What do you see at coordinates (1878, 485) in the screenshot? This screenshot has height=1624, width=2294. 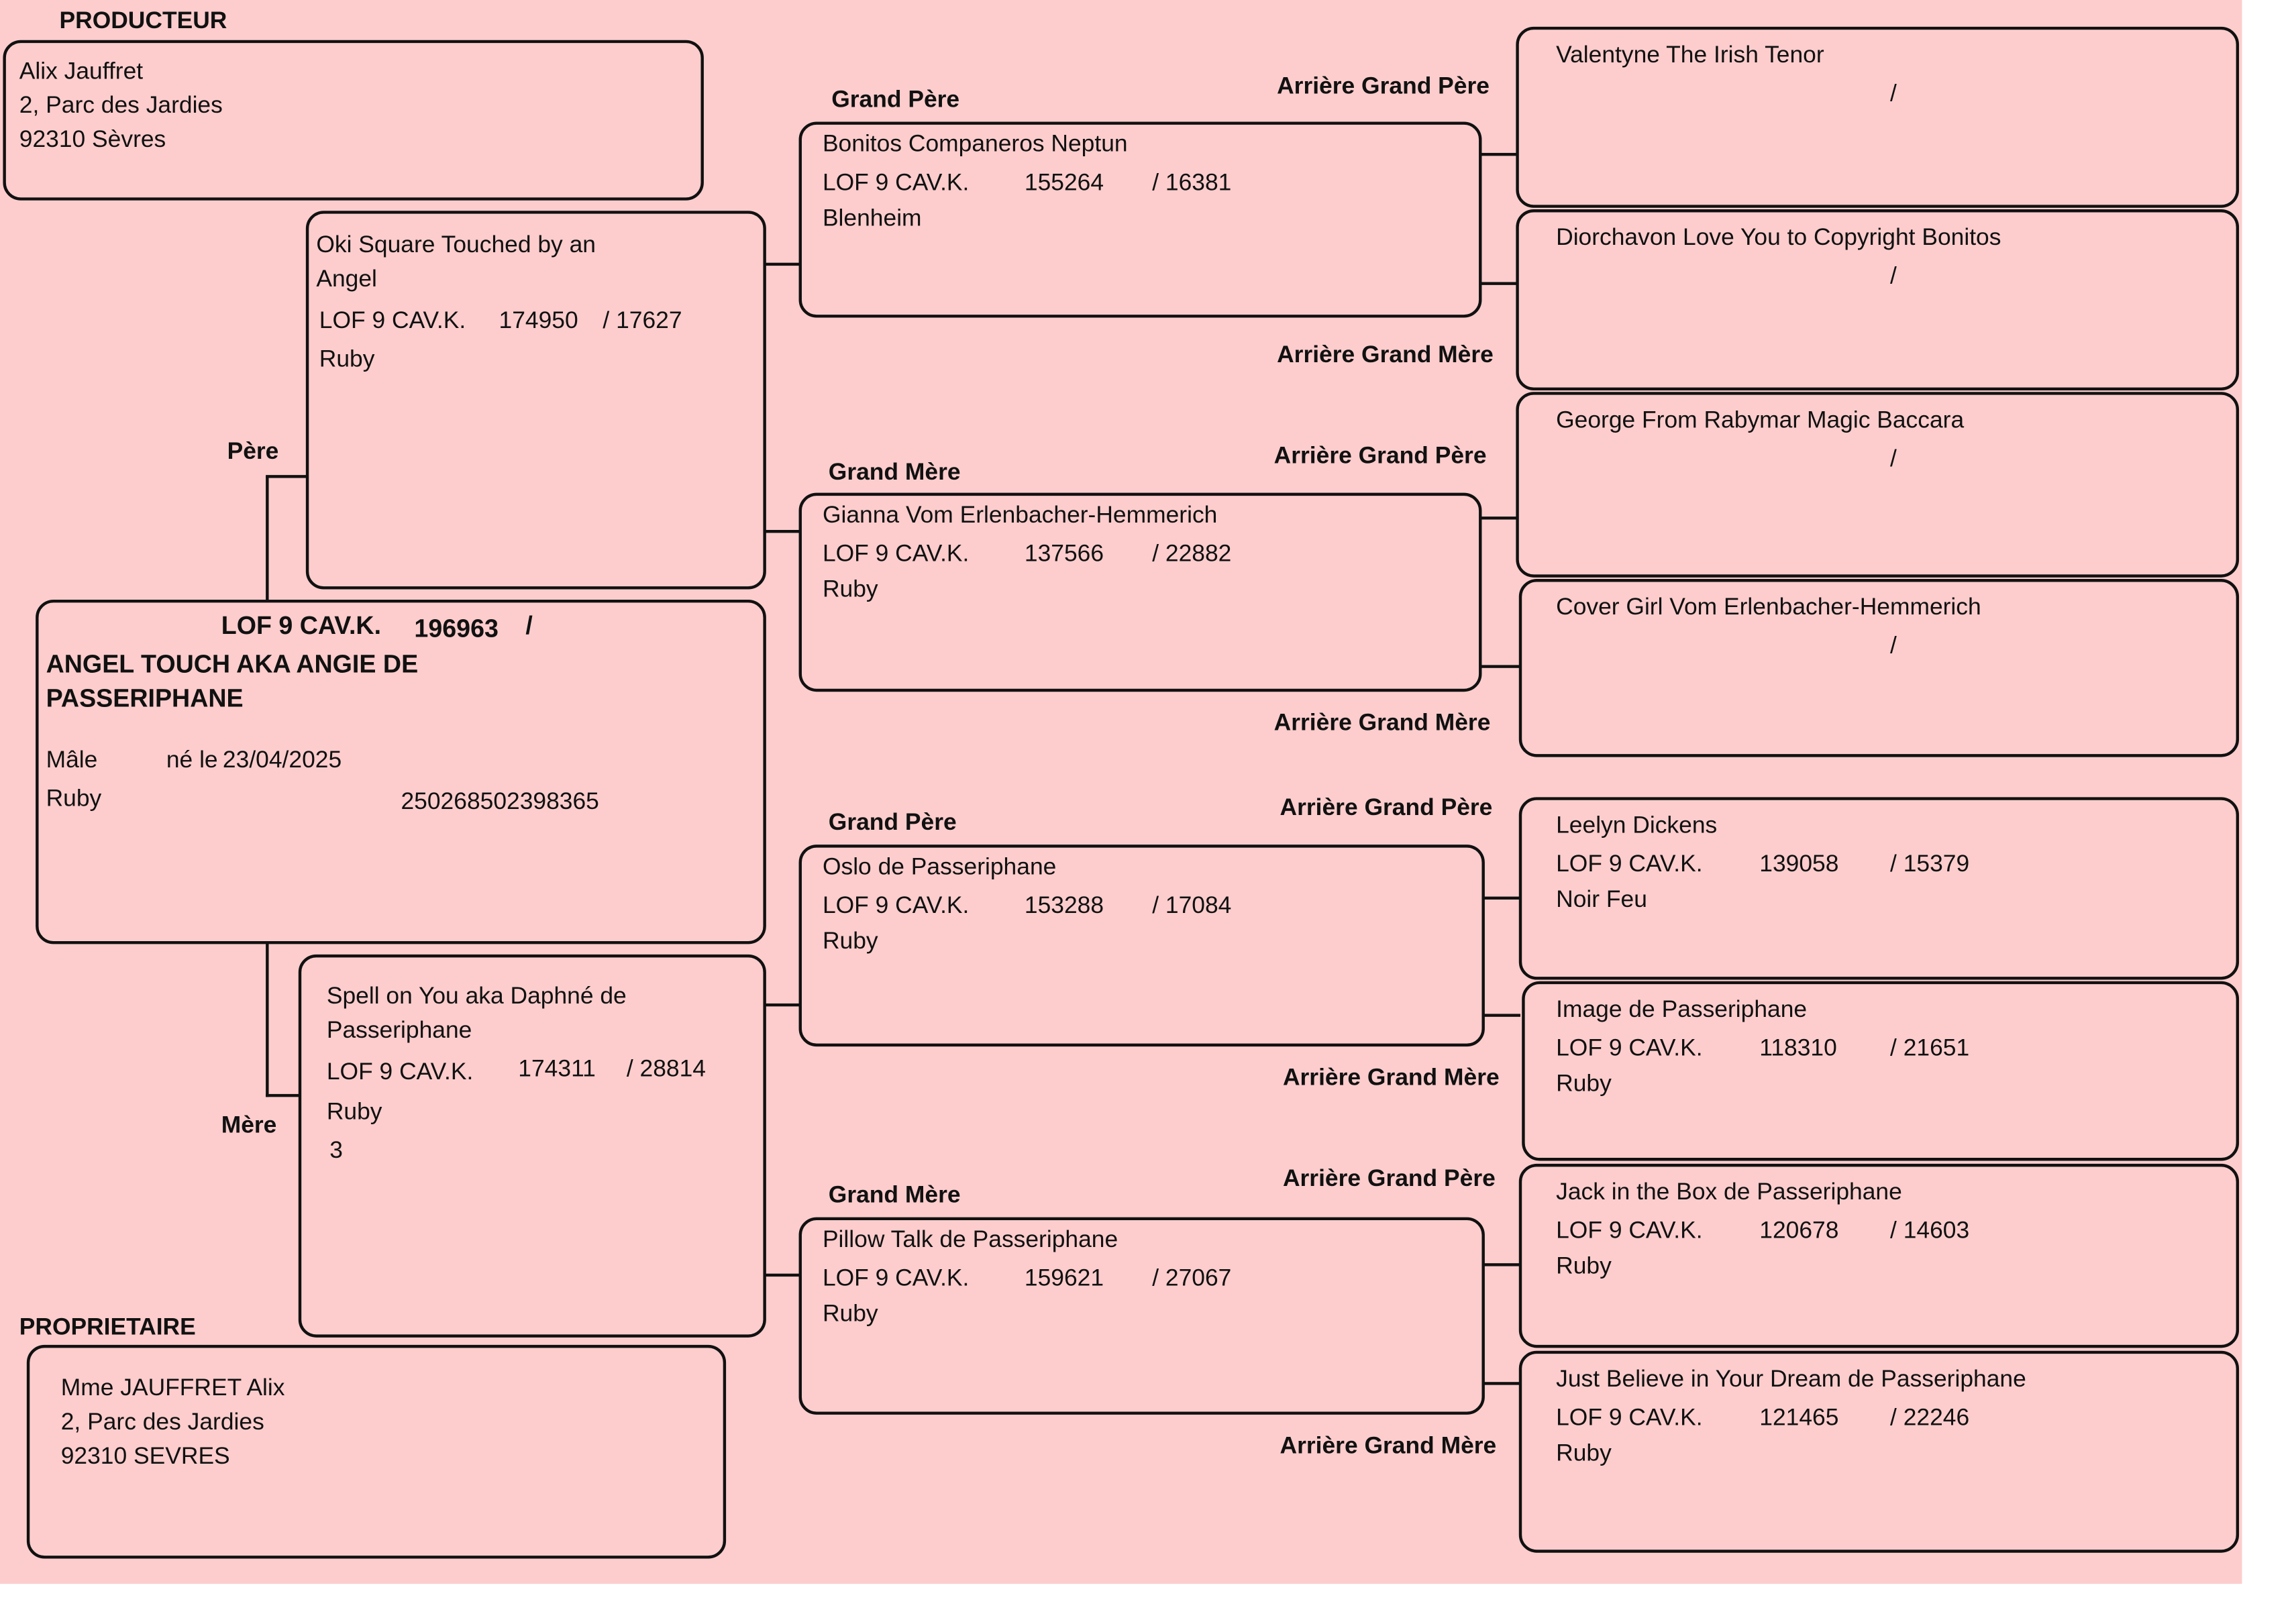 I see `great-grandparent-box: George From Rabymar Magic Baccara /` at bounding box center [1878, 485].